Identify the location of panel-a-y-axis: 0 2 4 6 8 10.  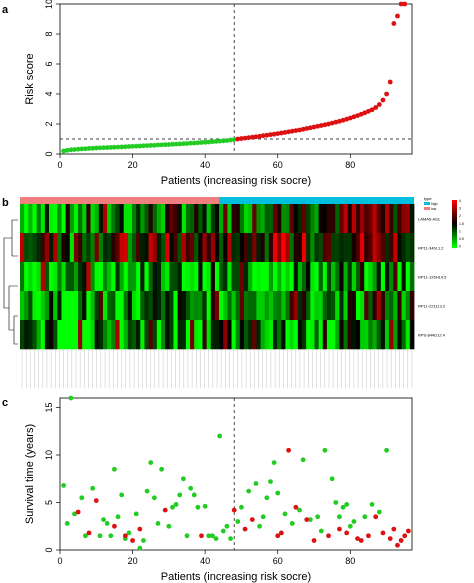
(52, 78).